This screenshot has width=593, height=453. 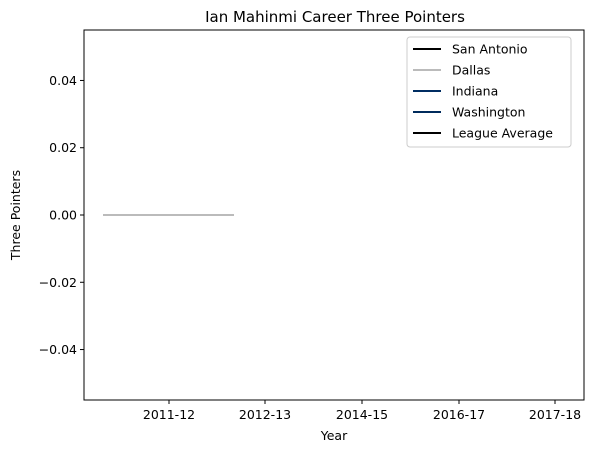 What do you see at coordinates (502, 133) in the screenshot?
I see `legend-label: League Average` at bounding box center [502, 133].